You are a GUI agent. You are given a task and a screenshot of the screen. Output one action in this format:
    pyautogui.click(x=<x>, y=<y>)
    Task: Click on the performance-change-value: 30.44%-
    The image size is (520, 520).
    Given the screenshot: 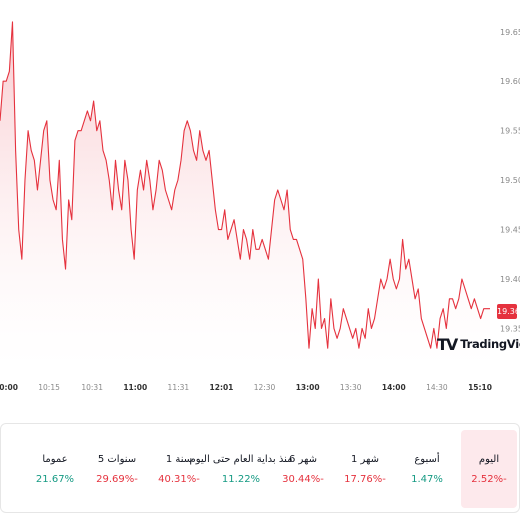 What is the action you would take?
    pyautogui.click(x=303, y=479)
    